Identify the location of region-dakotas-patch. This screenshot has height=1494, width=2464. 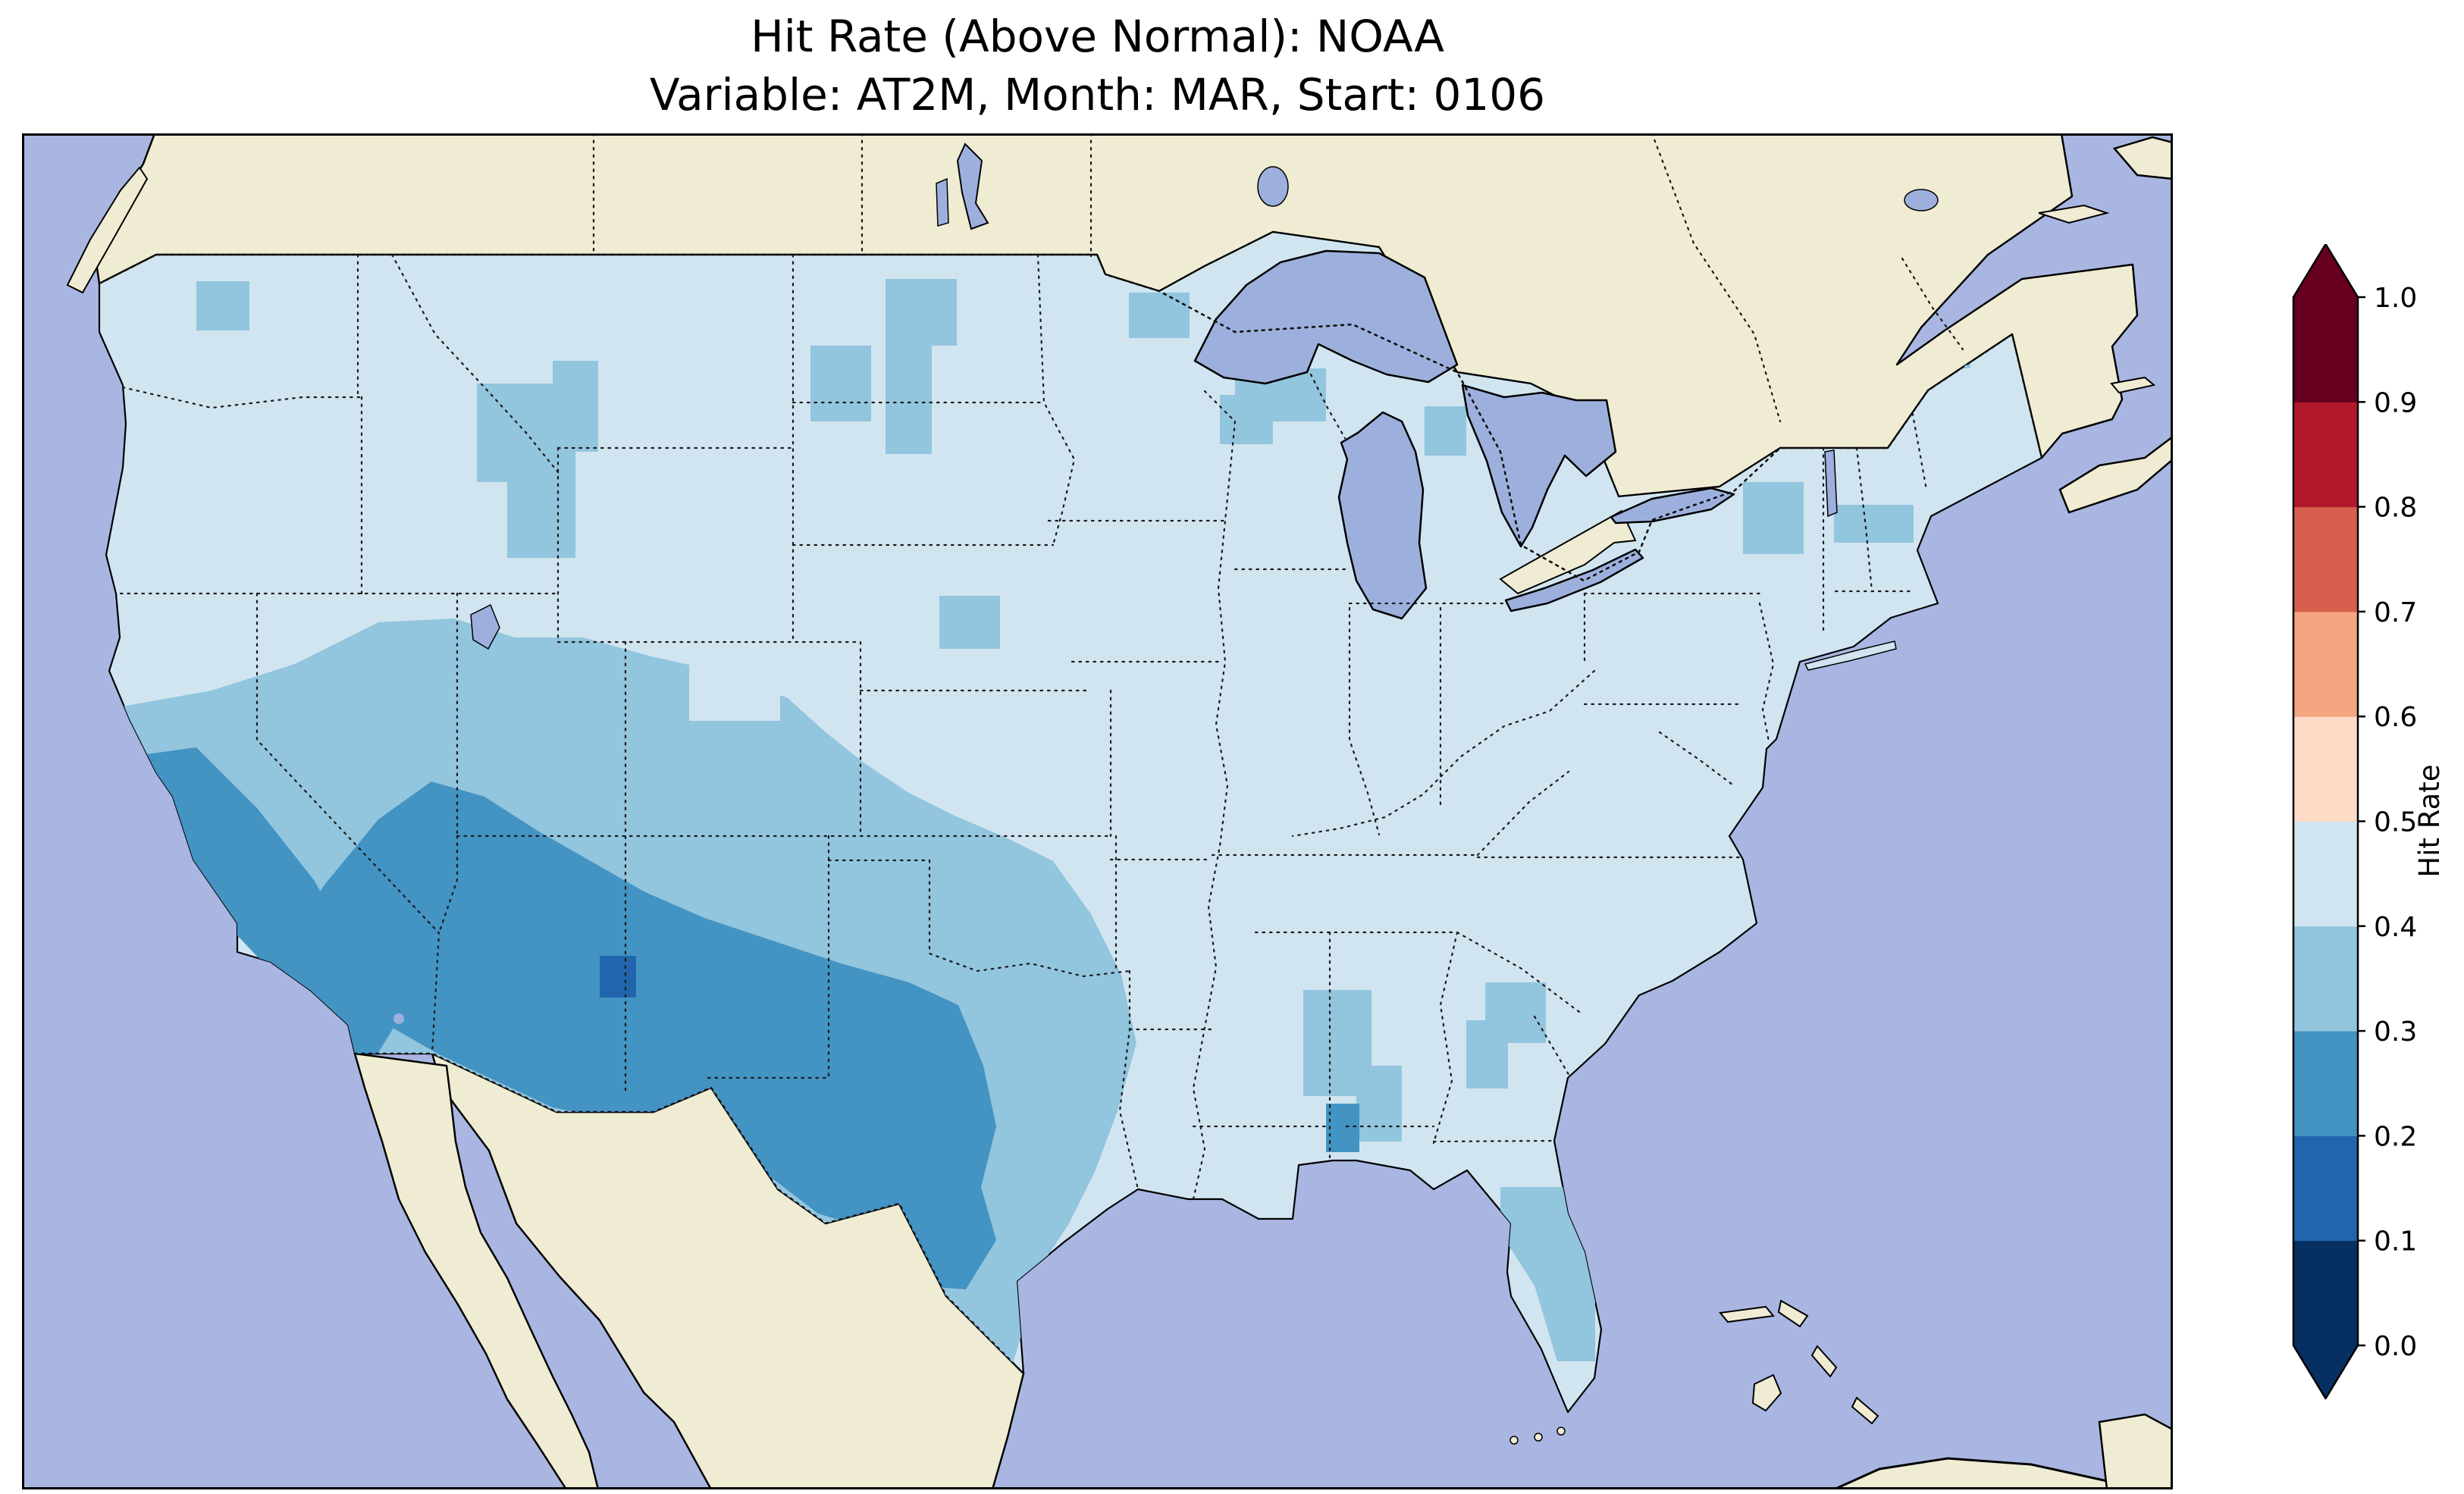
(840, 383).